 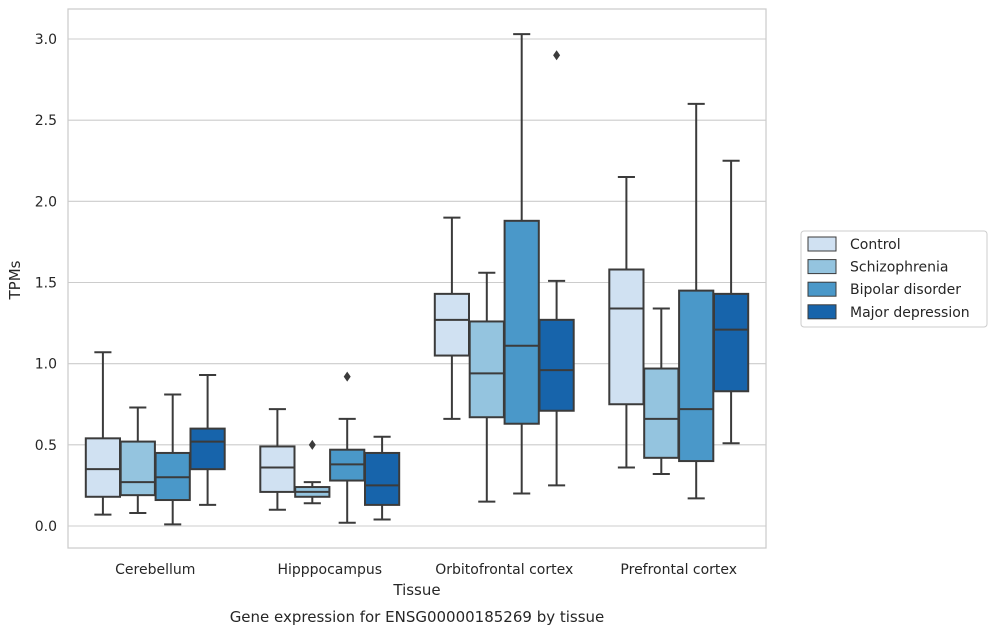 What do you see at coordinates (46, 365) in the screenshot?
I see `y-tick-label: 1.0` at bounding box center [46, 365].